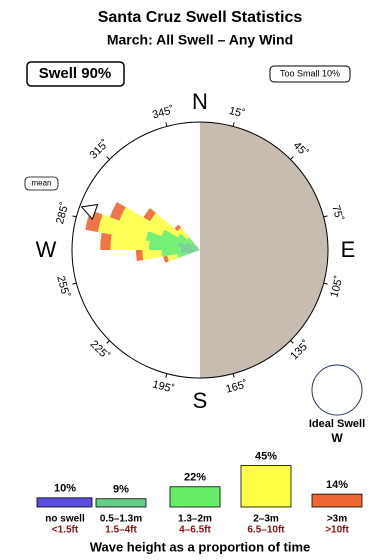  I want to click on degree-label: 105˚, so click(336, 287).